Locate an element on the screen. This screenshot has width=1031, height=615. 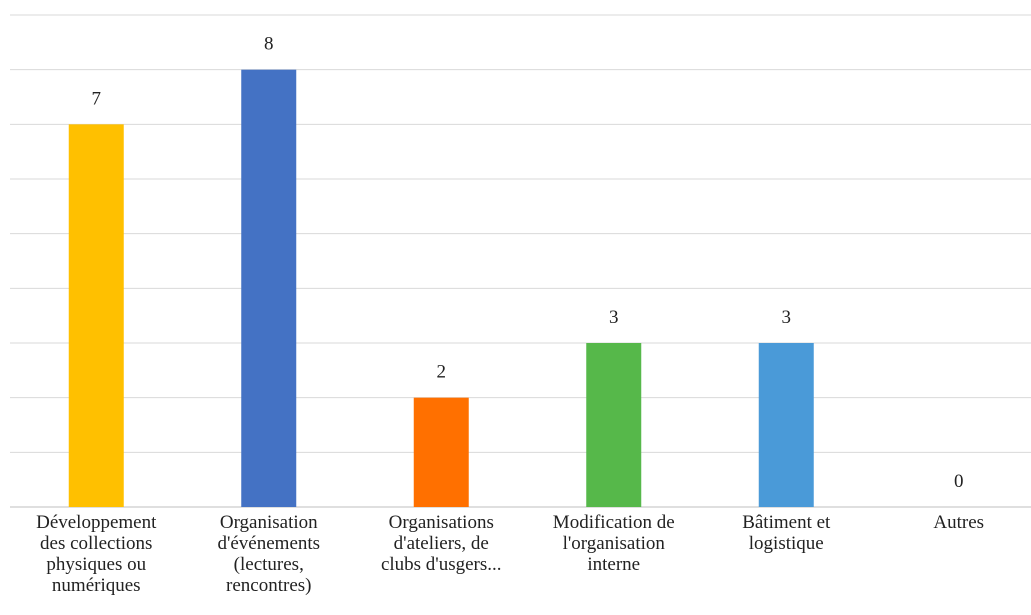
data-label: 0 is located at coordinates (959, 481).